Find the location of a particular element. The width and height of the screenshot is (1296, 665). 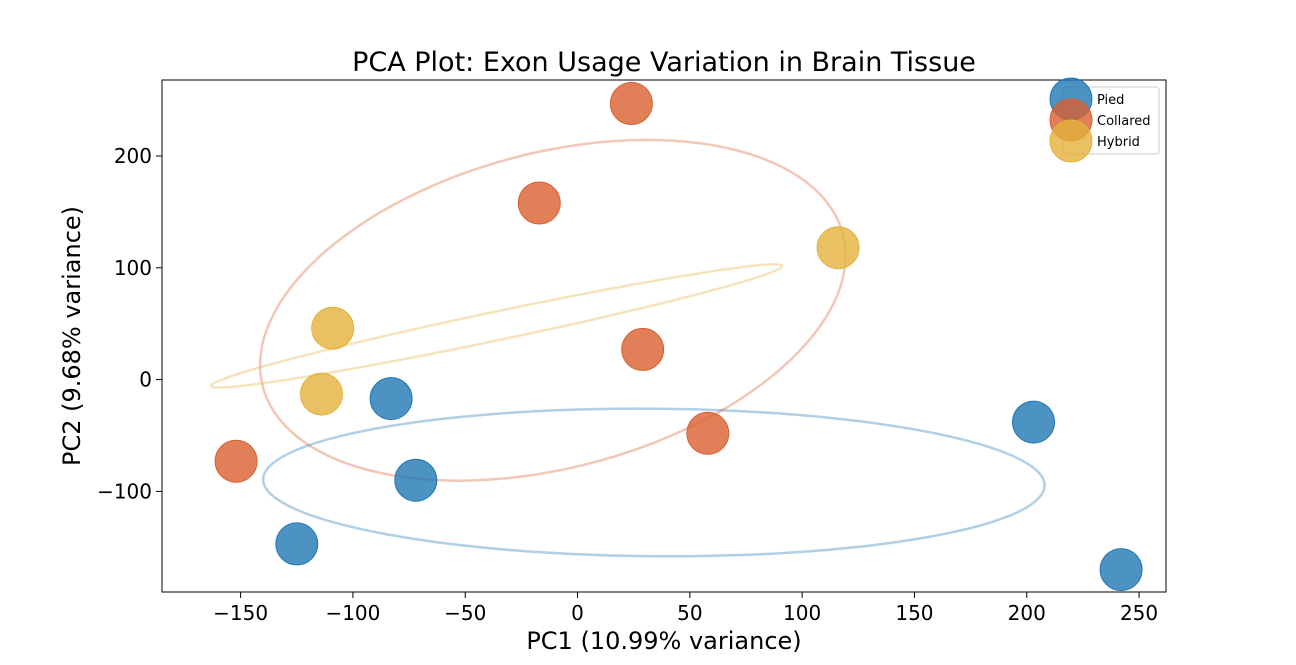

hybrid-ellipse is located at coordinates (496, 326).